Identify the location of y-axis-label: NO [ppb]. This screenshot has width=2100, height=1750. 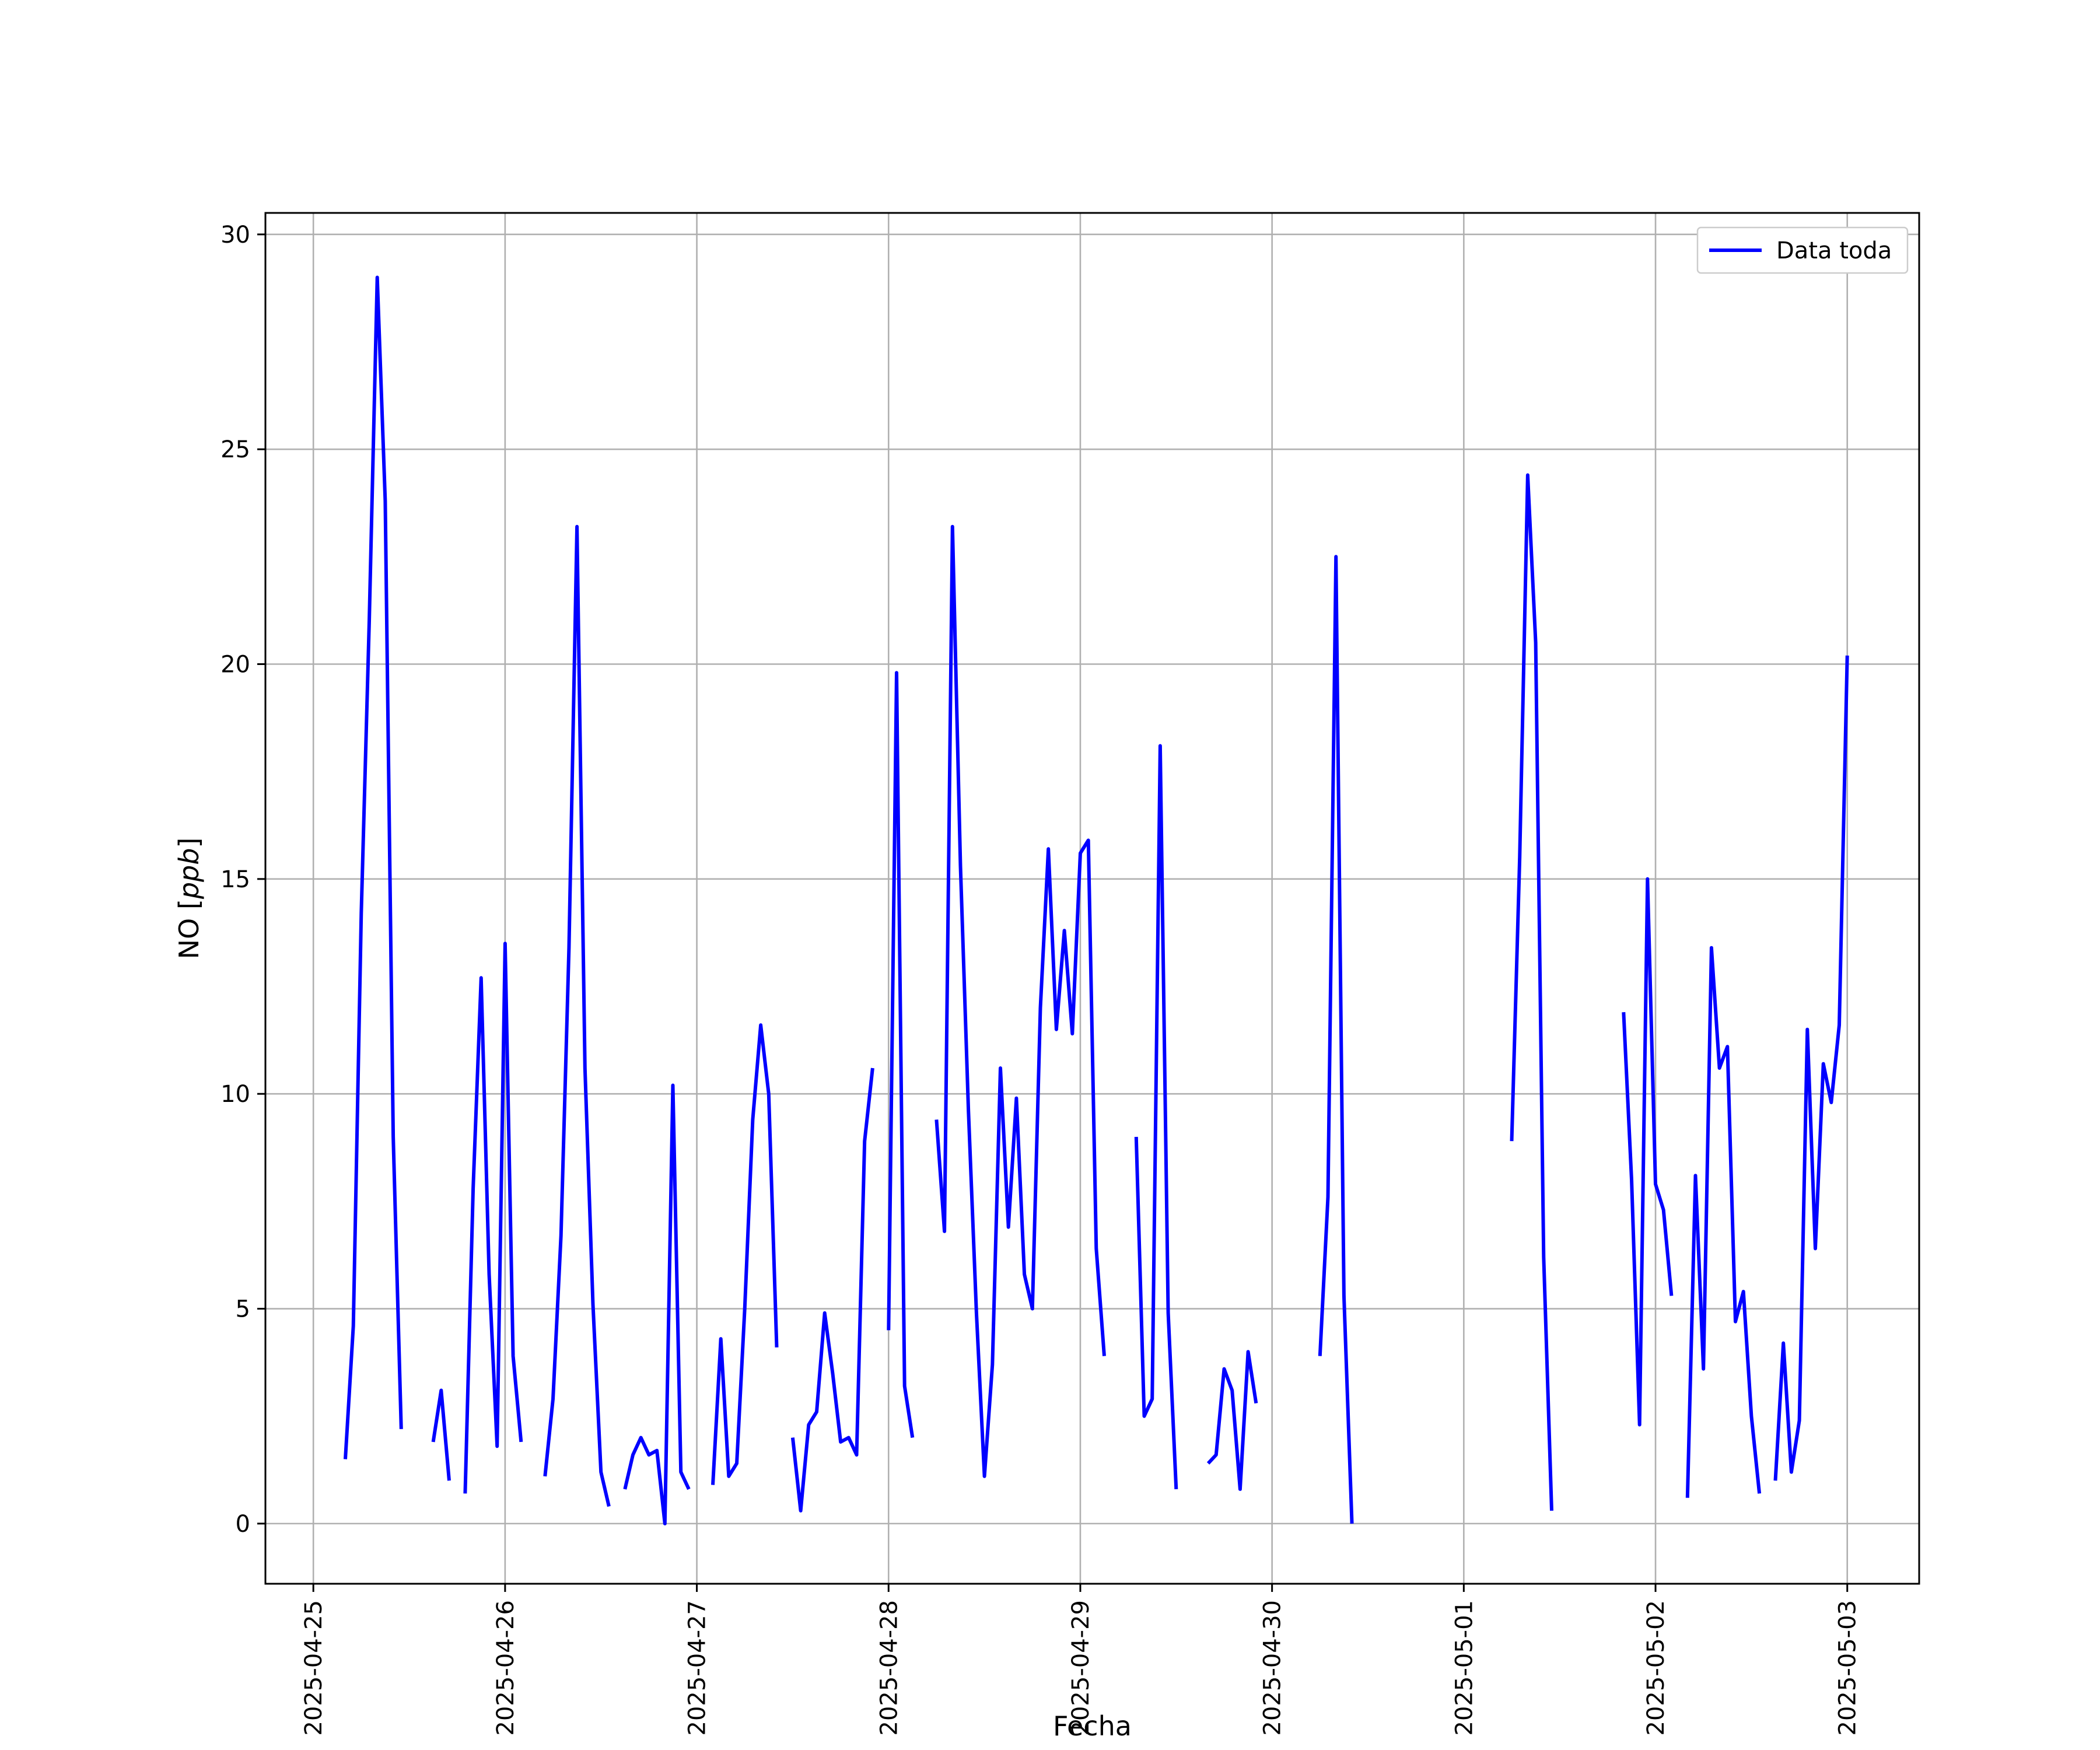
(189, 899).